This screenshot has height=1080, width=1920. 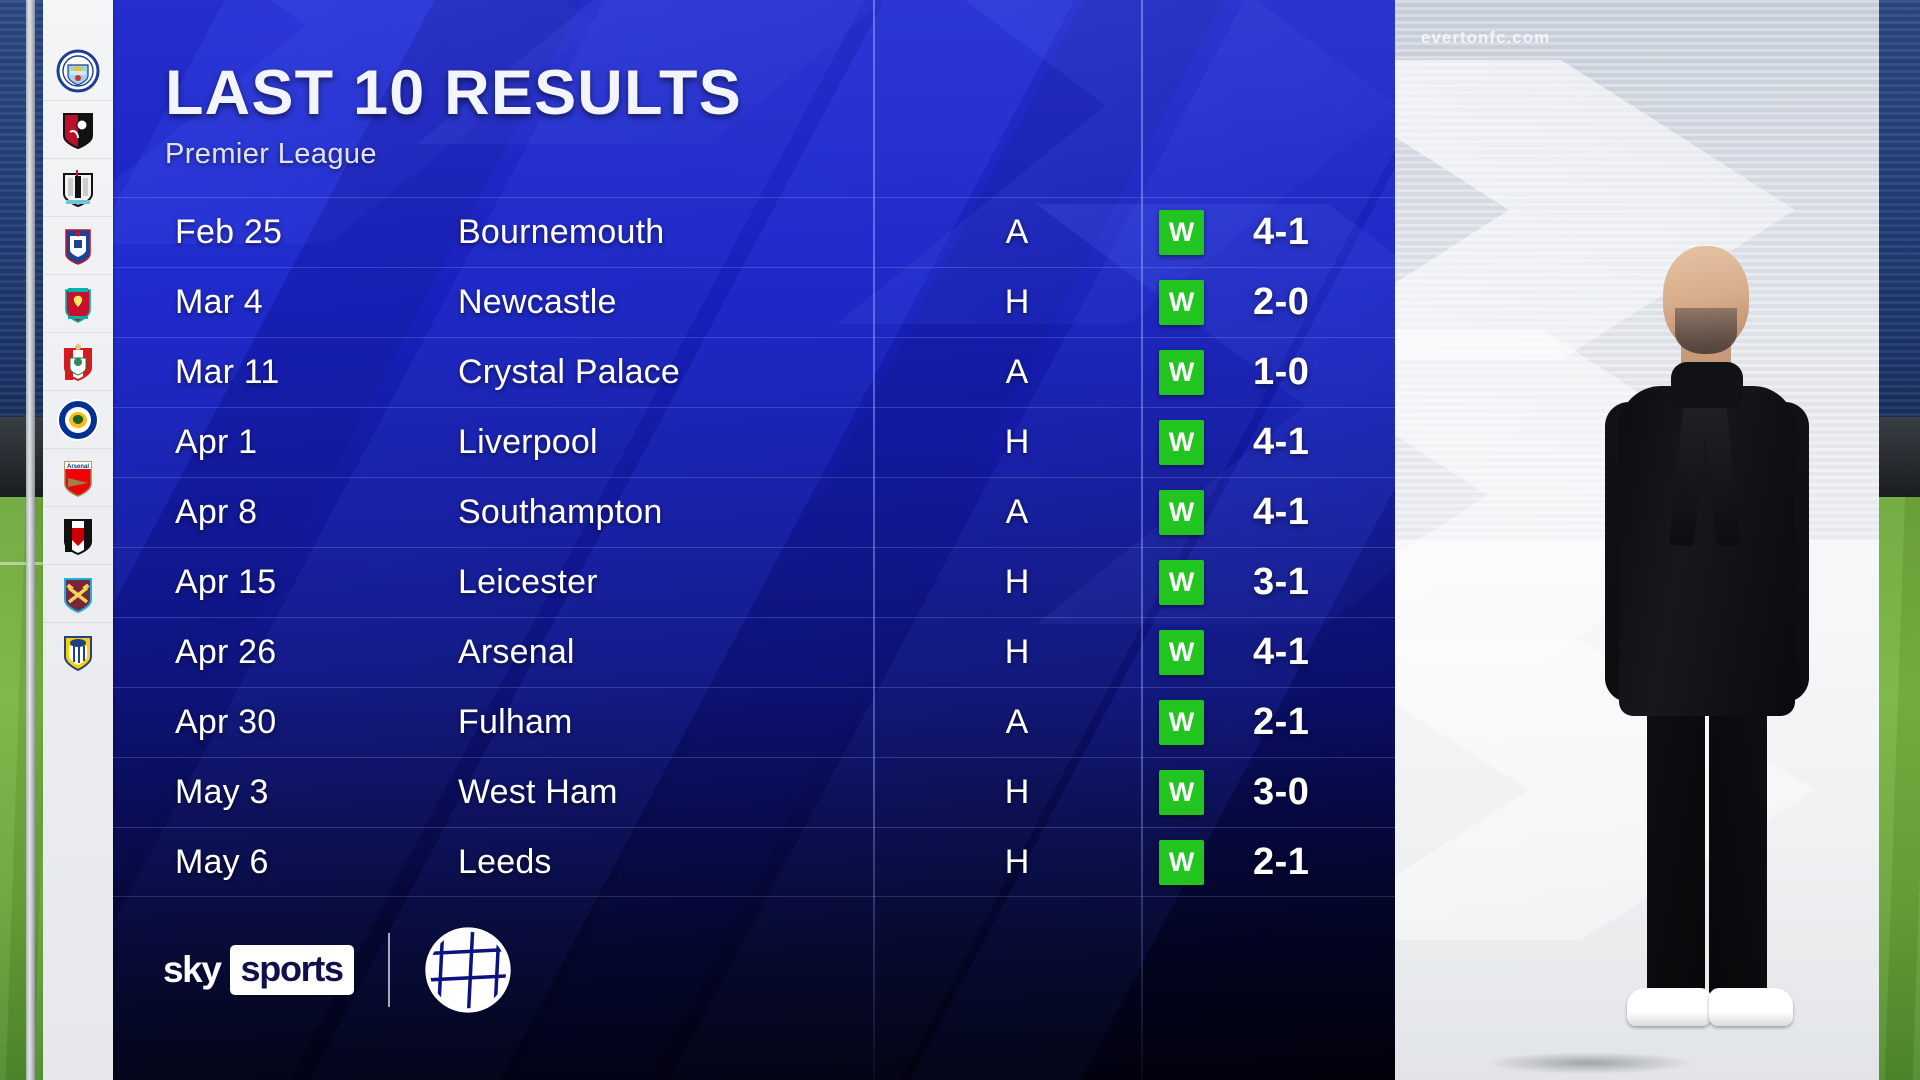 I want to click on west-ham-crest, so click(x=78, y=594).